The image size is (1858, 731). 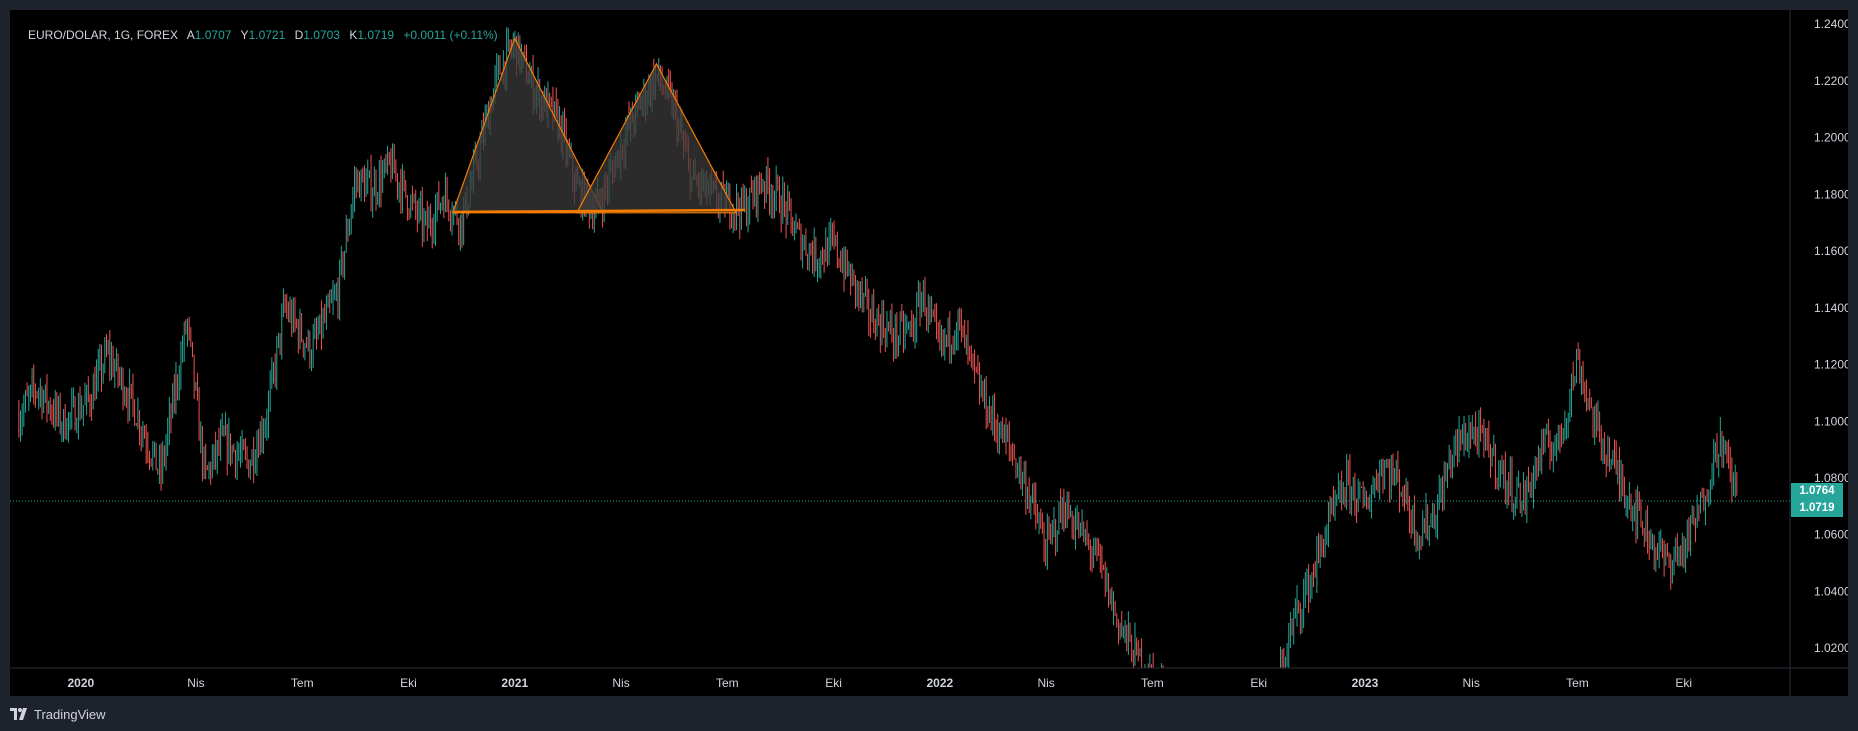 I want to click on open-label: A, so click(x=190, y=35).